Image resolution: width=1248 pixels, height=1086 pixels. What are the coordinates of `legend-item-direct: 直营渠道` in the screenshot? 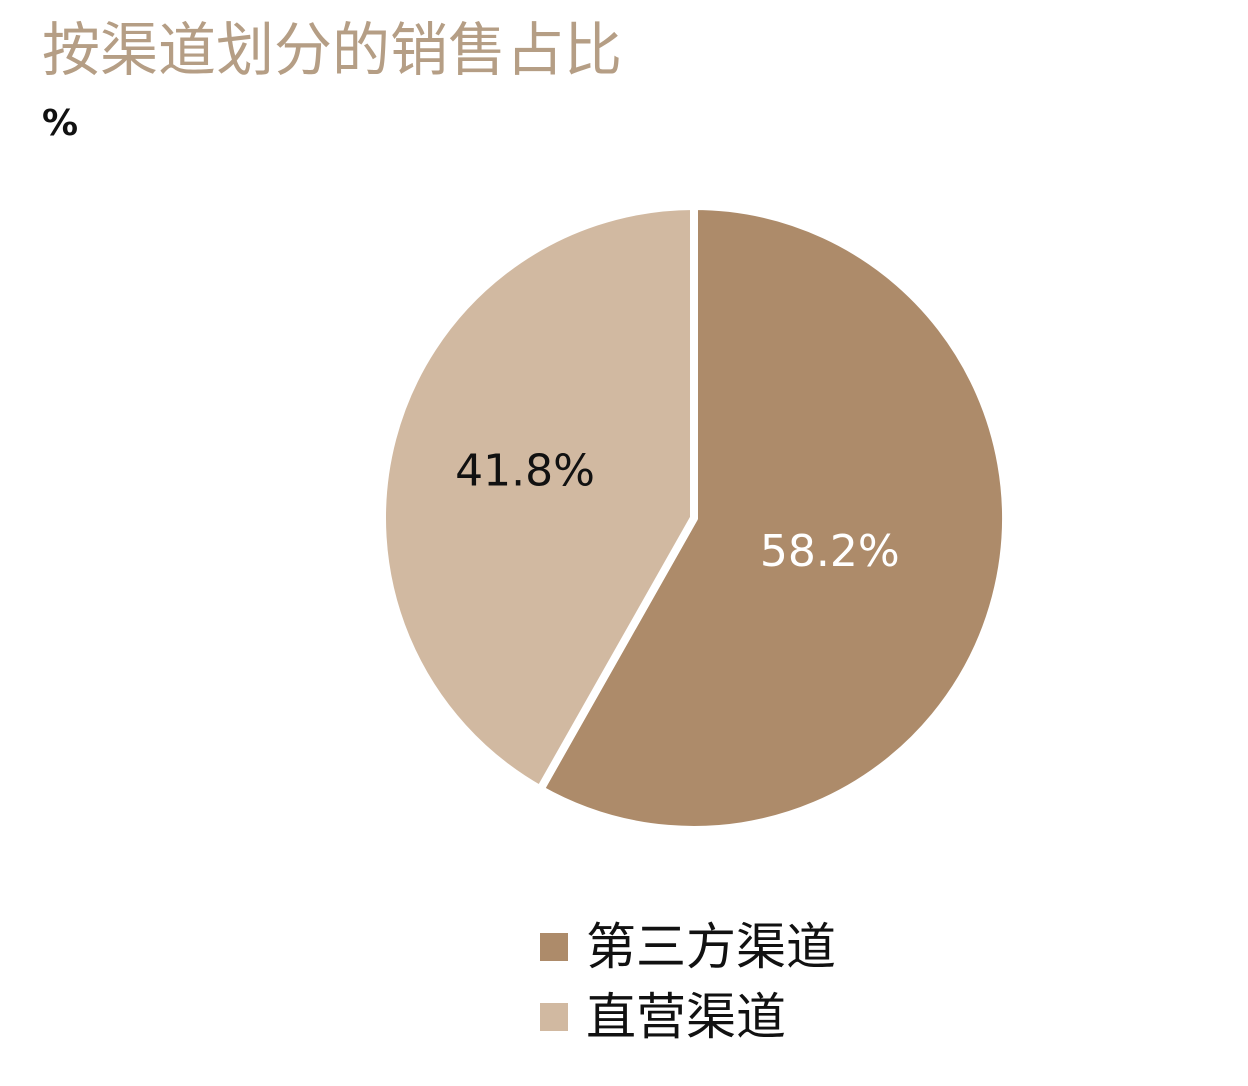 It's located at (688, 1017).